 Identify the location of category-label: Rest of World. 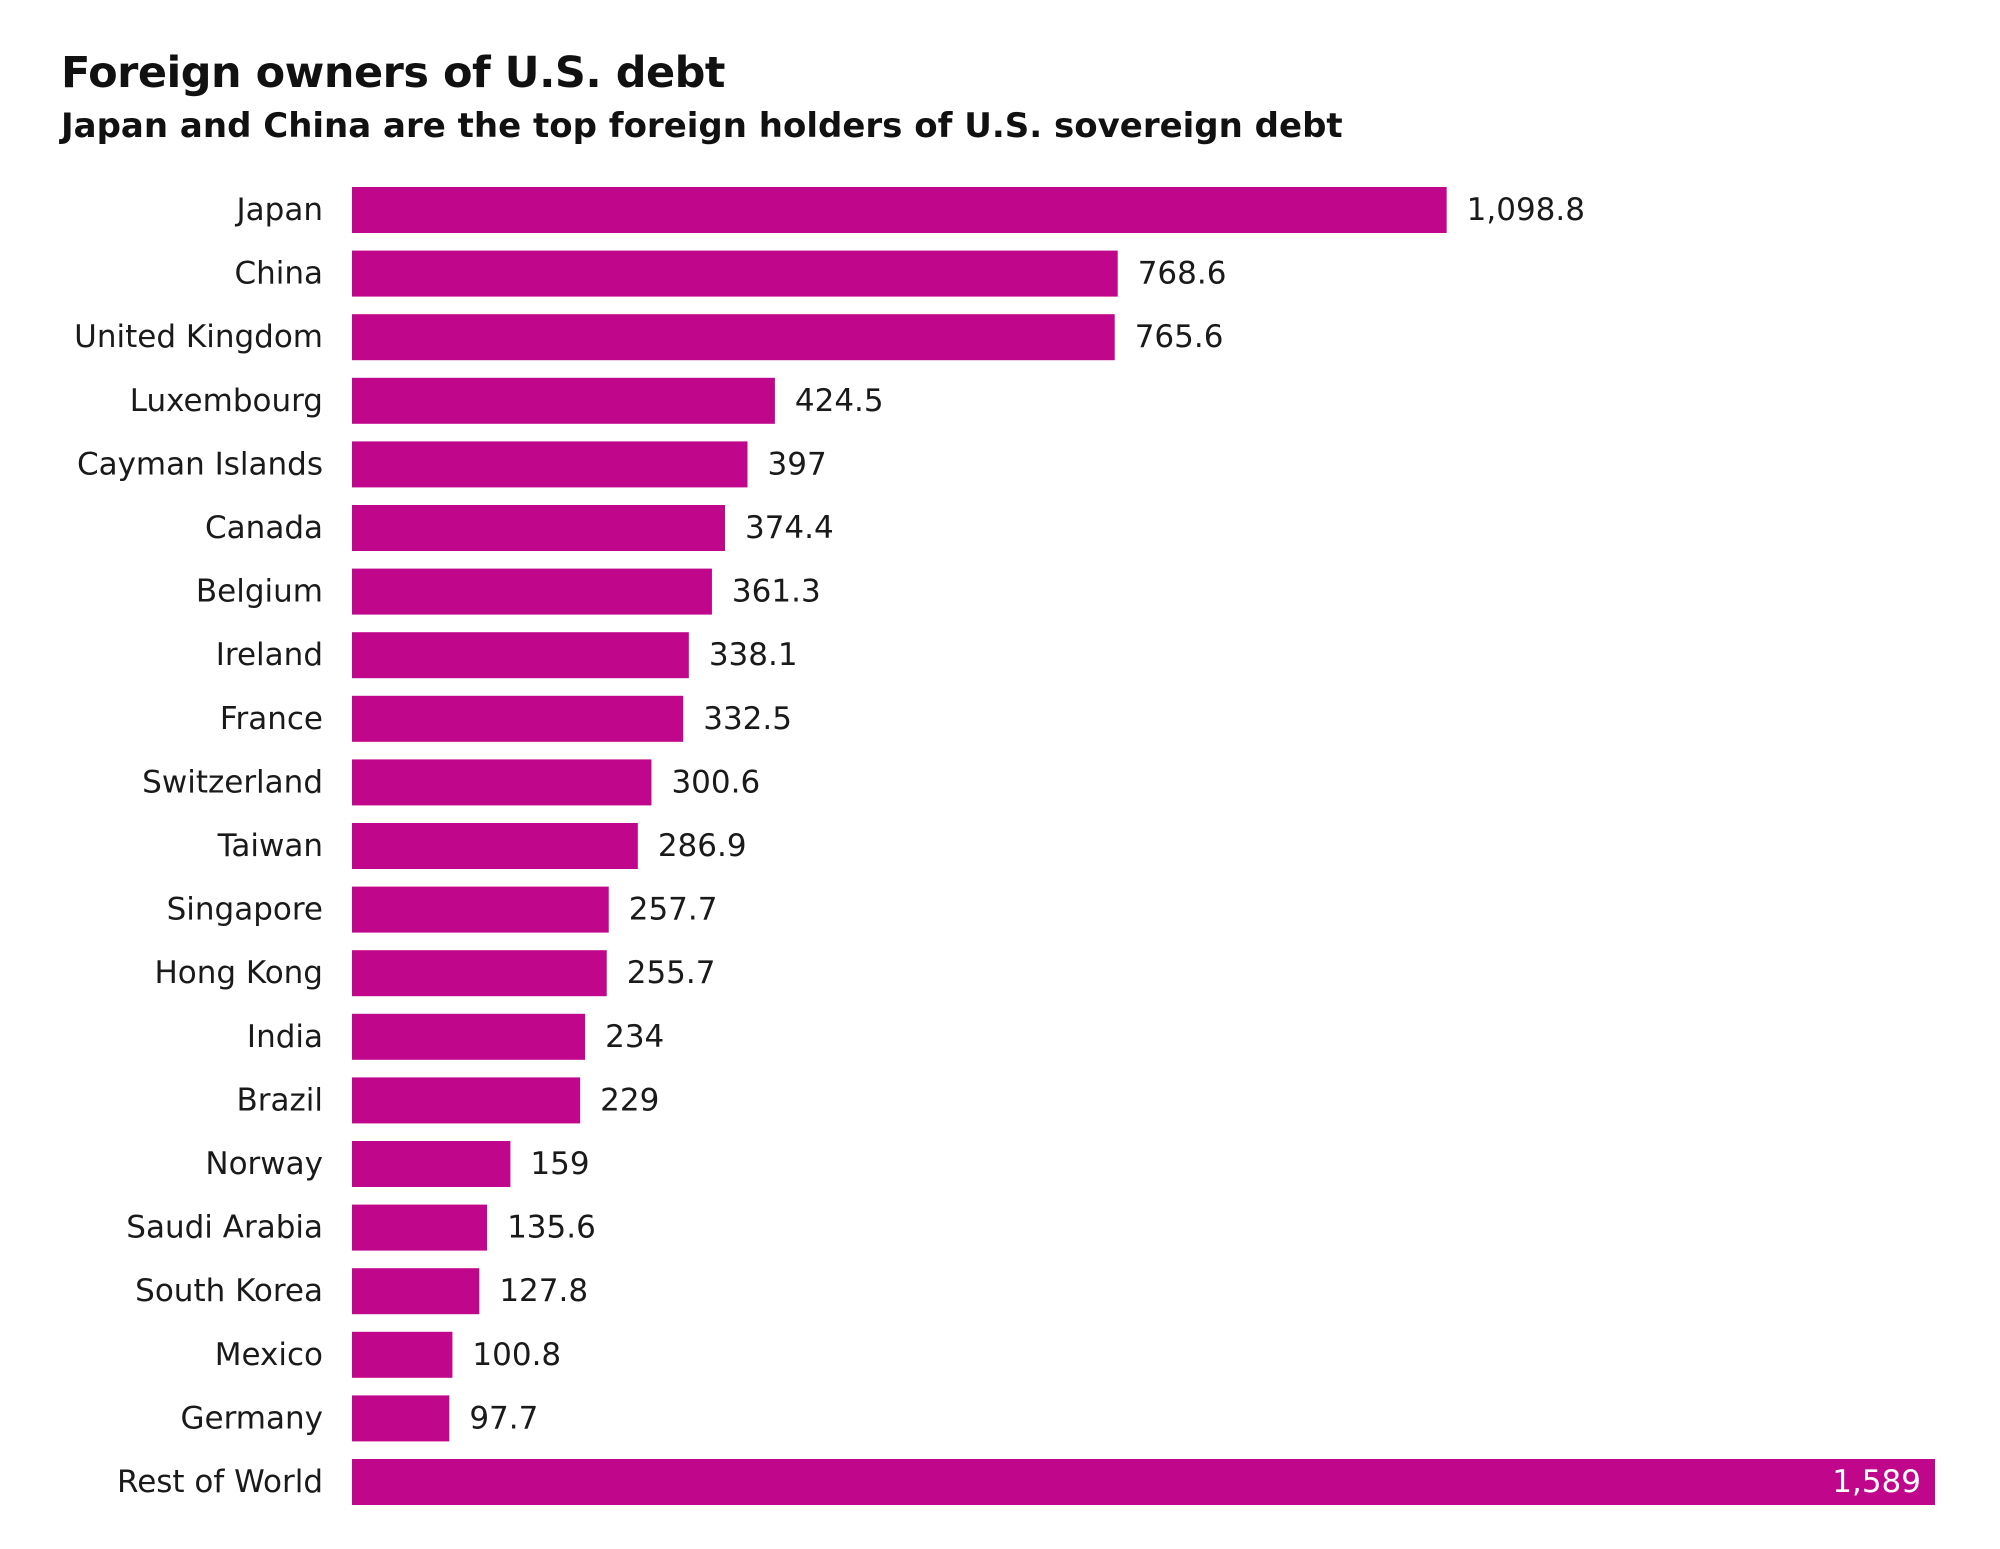
(220, 1482).